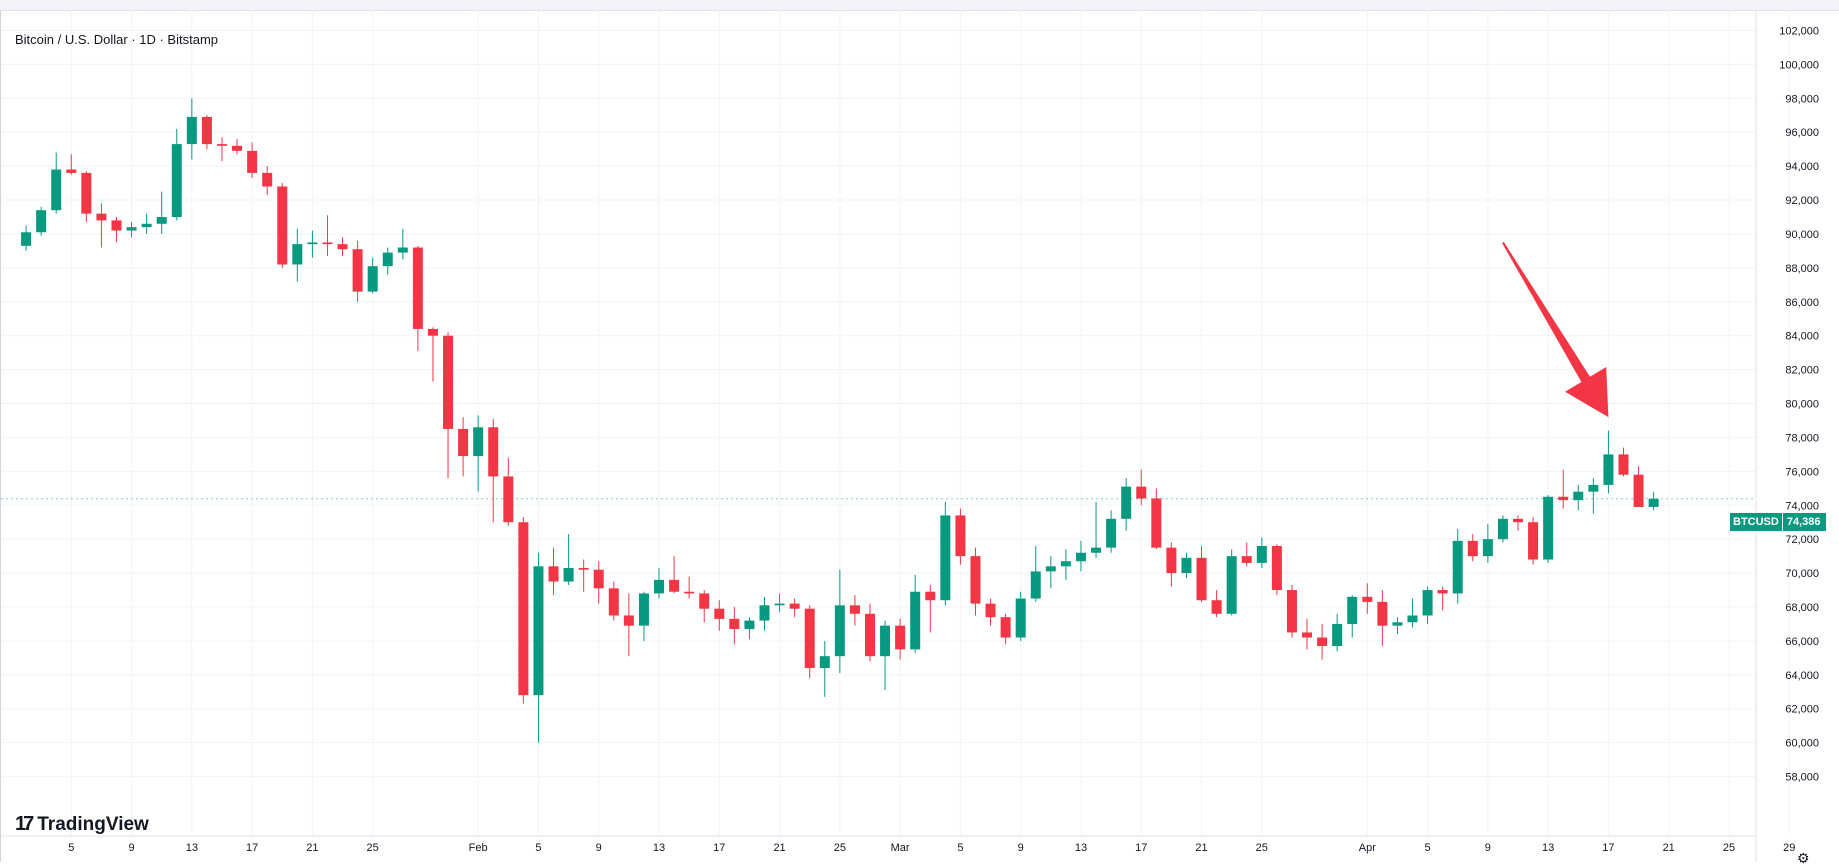  Describe the element at coordinates (1802, 337) in the screenshot. I see `price-tick-label: 84,000` at that location.